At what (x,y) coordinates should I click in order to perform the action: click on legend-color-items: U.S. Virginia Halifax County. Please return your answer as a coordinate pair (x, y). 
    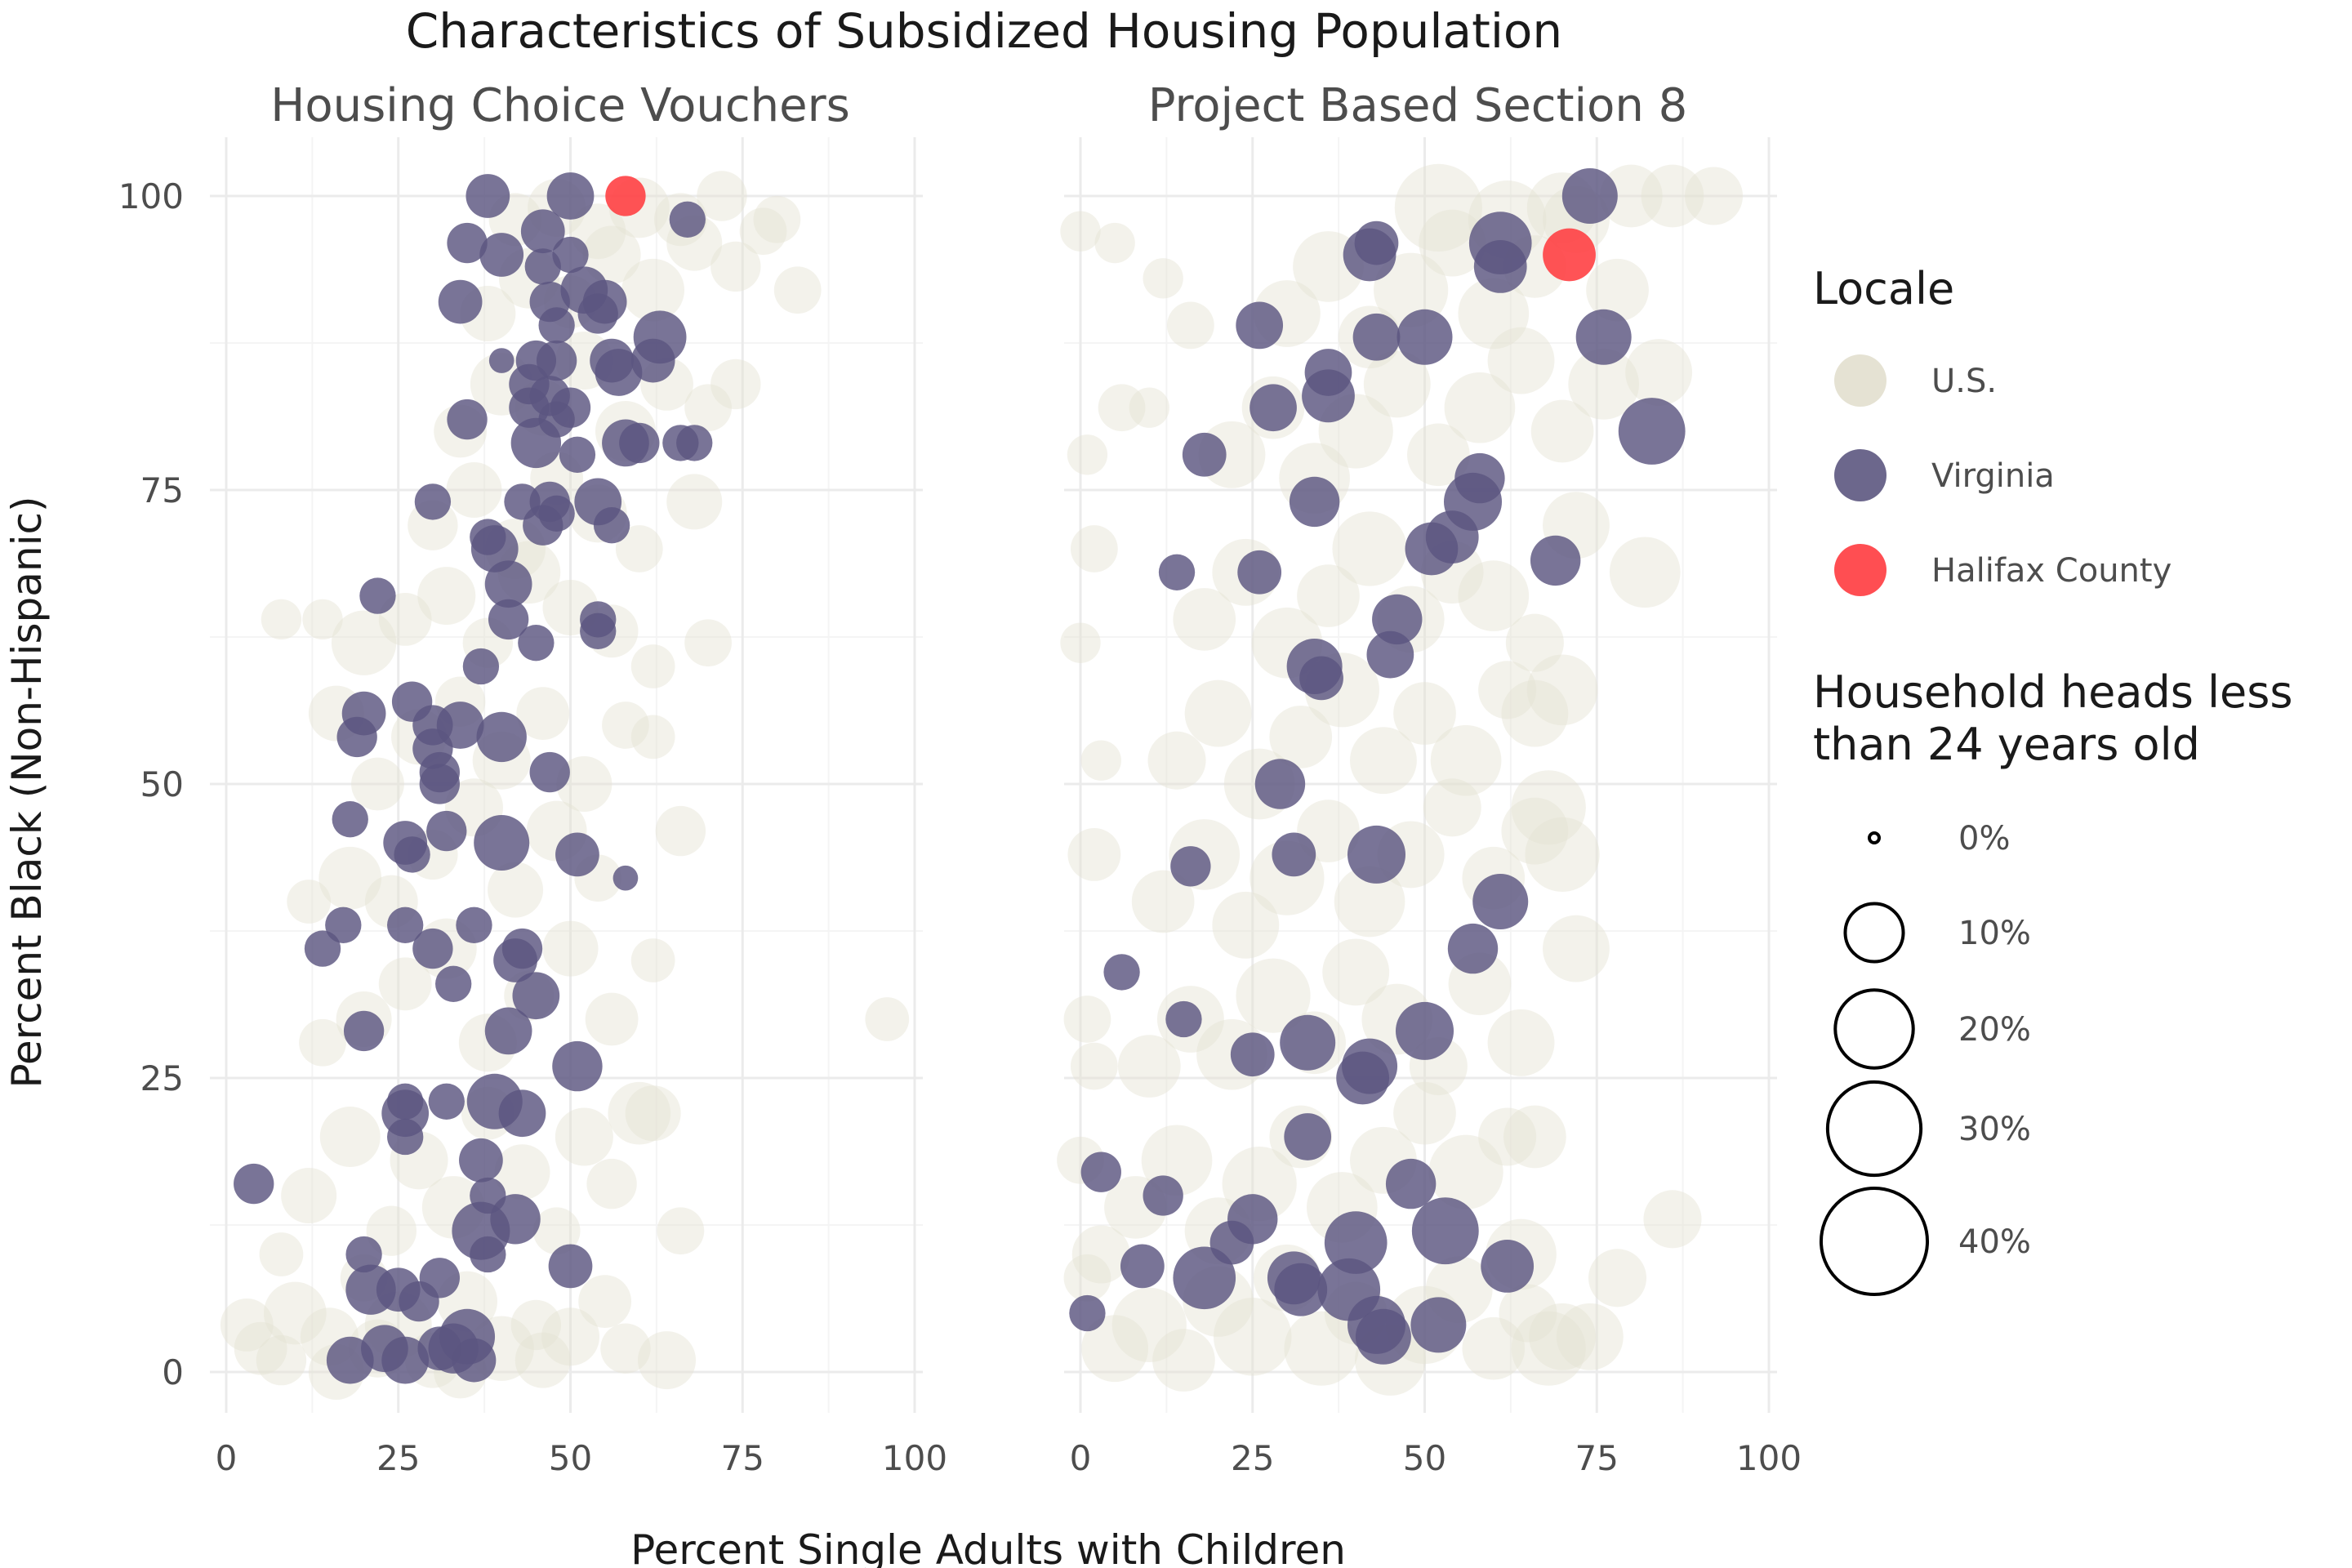
    Looking at the image, I should click on (2003, 475).